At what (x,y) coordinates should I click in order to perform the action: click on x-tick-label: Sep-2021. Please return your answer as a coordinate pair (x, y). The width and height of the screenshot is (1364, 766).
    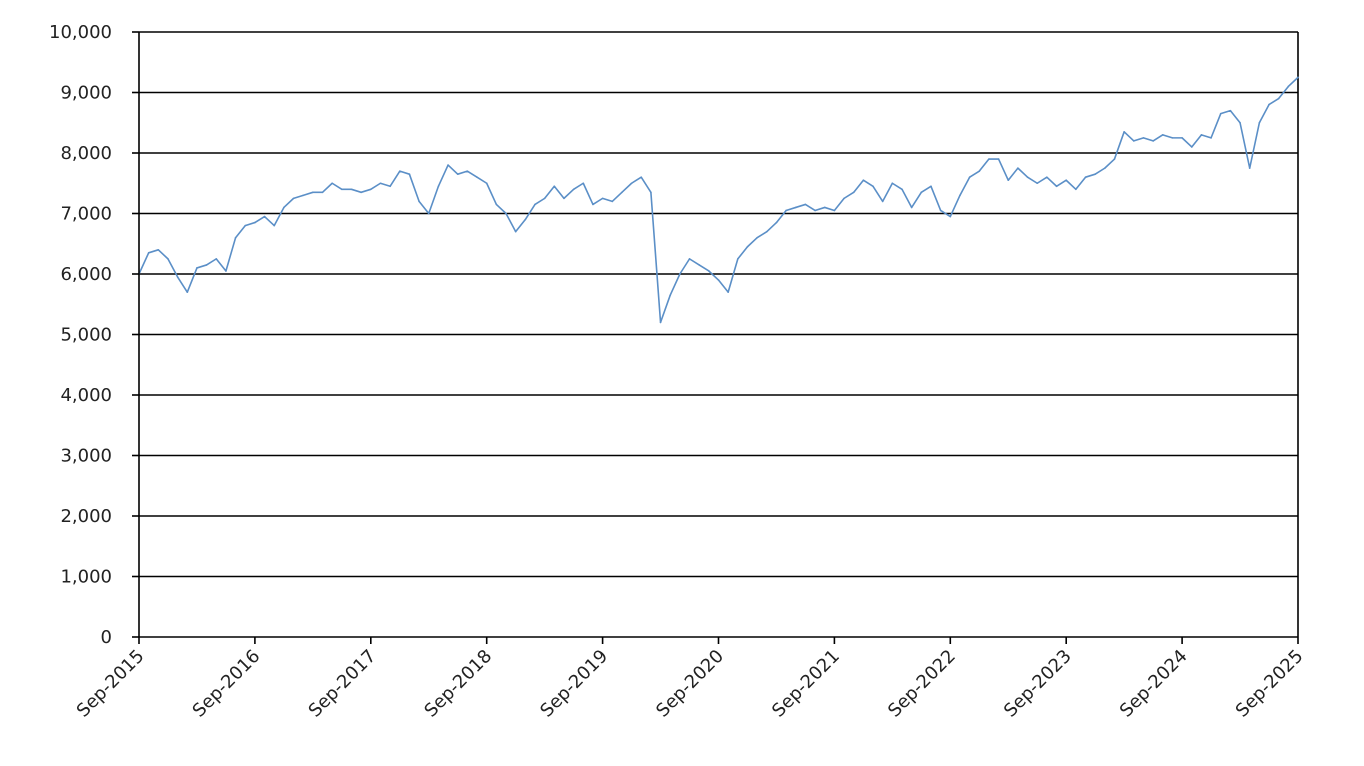
    Looking at the image, I should click on (806, 684).